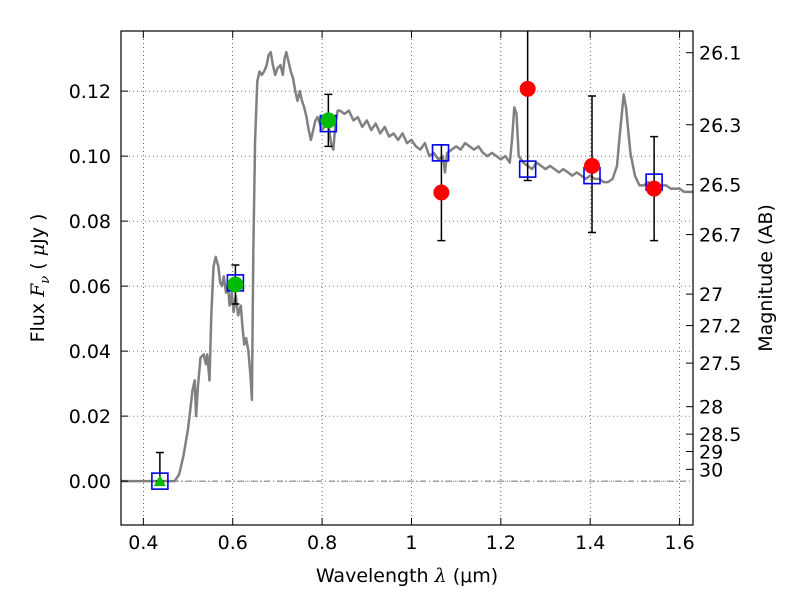 This screenshot has width=800, height=600. Describe the element at coordinates (143, 543) in the screenshot. I see `x-tick-label: 0.4` at that location.